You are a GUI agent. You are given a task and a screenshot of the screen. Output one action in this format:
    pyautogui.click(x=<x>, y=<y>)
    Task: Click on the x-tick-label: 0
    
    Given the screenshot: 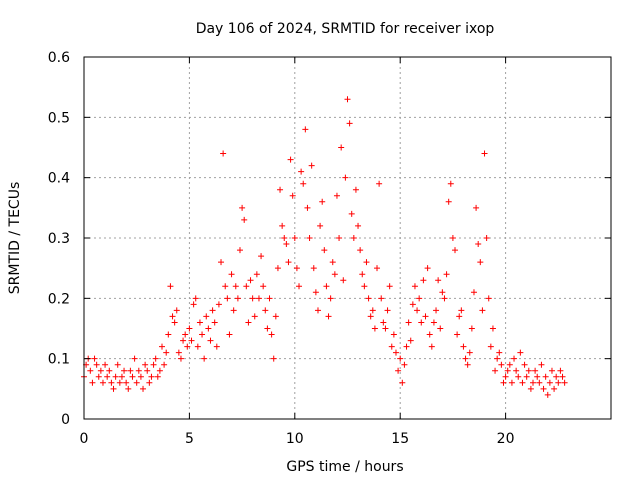 What is the action you would take?
    pyautogui.click(x=84, y=439)
    